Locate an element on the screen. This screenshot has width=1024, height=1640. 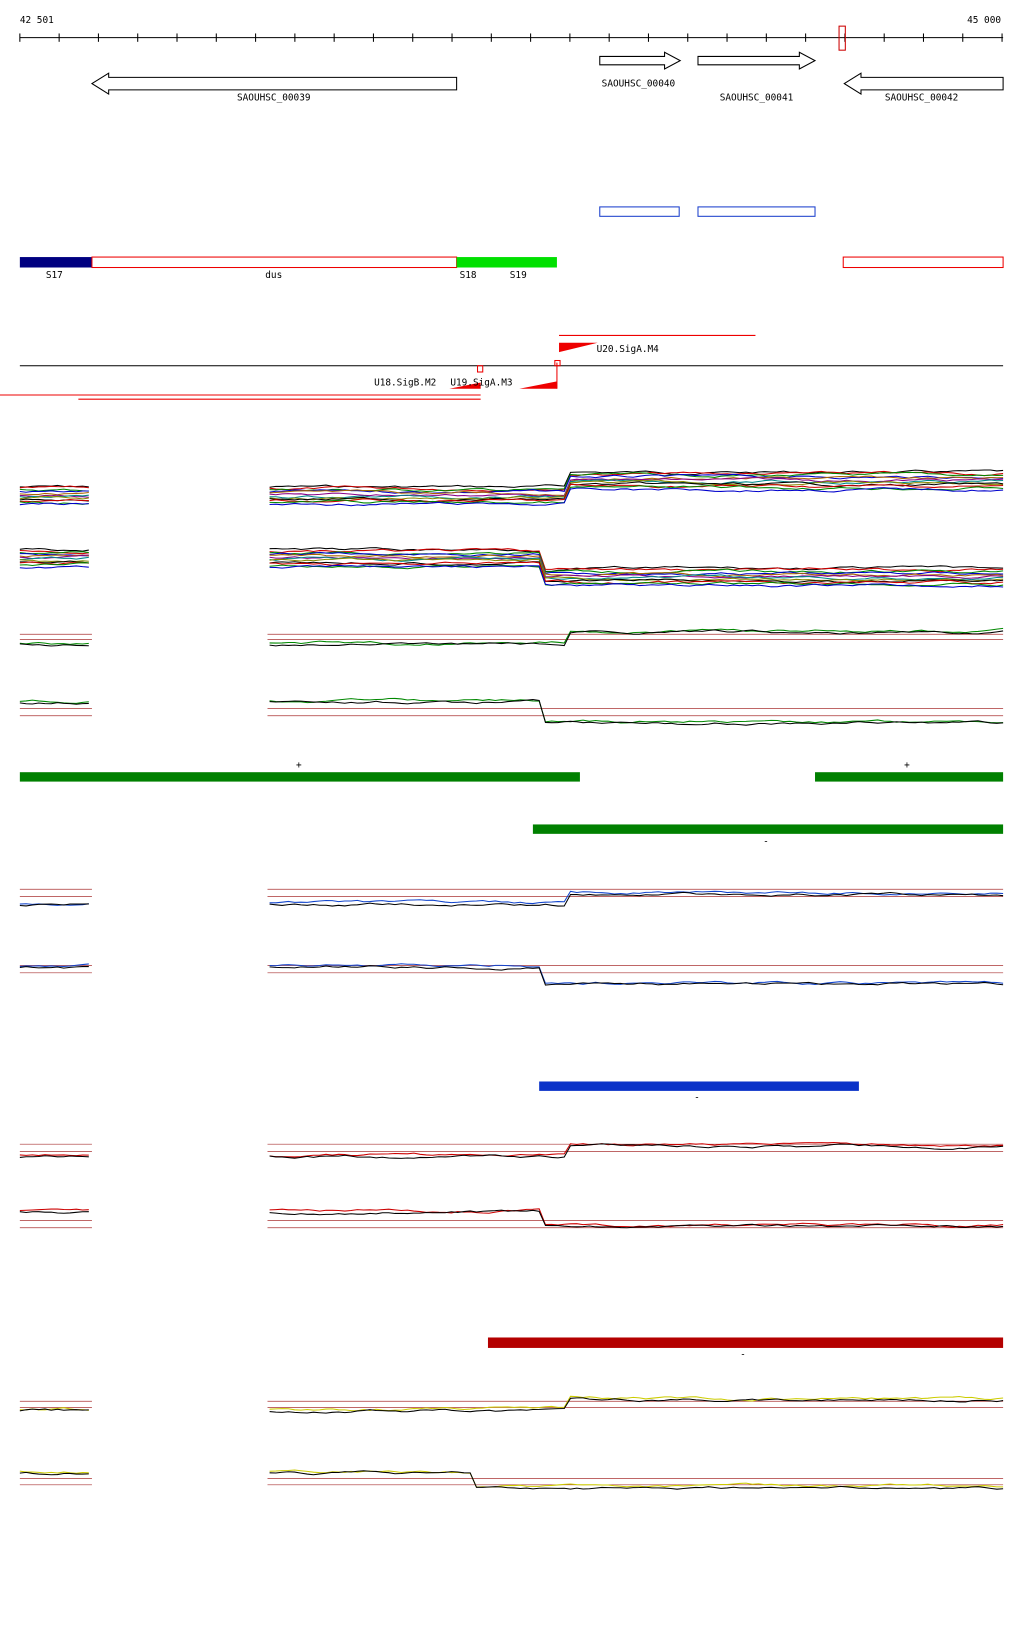
segment-label: dus is located at coordinates (273, 275).